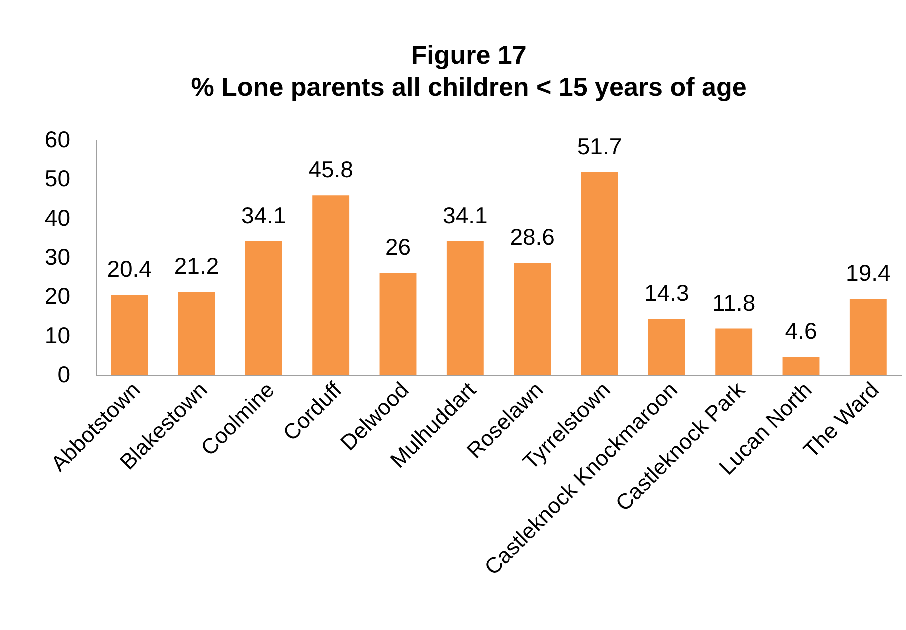  Describe the element at coordinates (57, 257) in the screenshot. I see `y-tick-label: 30` at that location.